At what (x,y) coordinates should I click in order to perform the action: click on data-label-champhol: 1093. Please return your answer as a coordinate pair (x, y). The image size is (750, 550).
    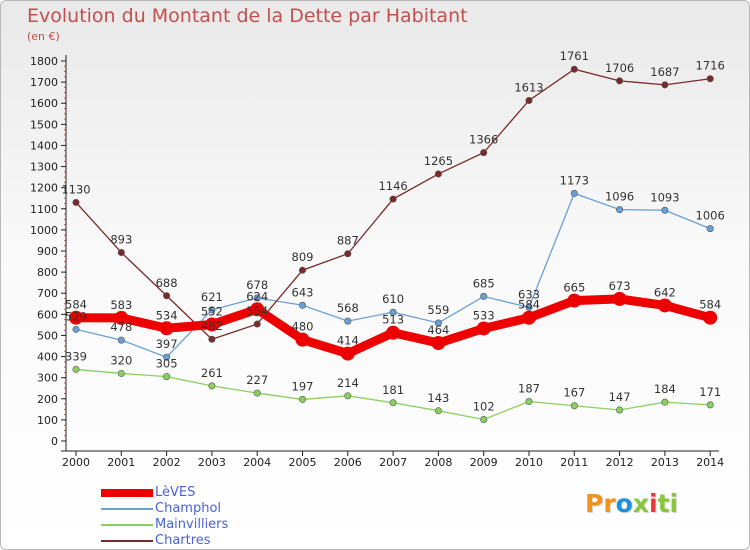
    Looking at the image, I should click on (664, 197).